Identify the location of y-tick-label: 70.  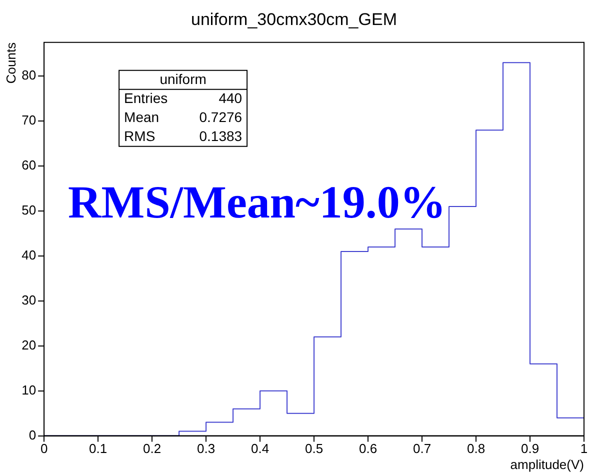
(29, 120).